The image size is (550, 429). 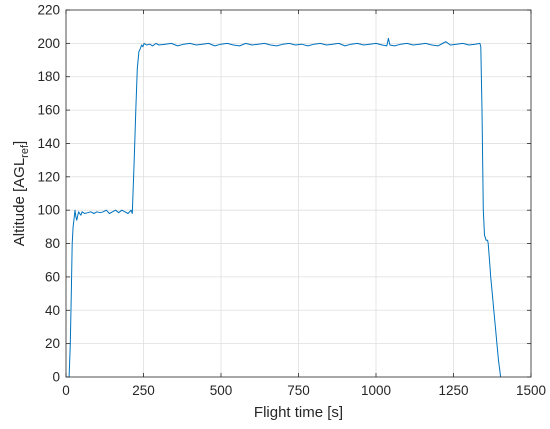 What do you see at coordinates (52, 243) in the screenshot?
I see `y-tick-label: 80` at bounding box center [52, 243].